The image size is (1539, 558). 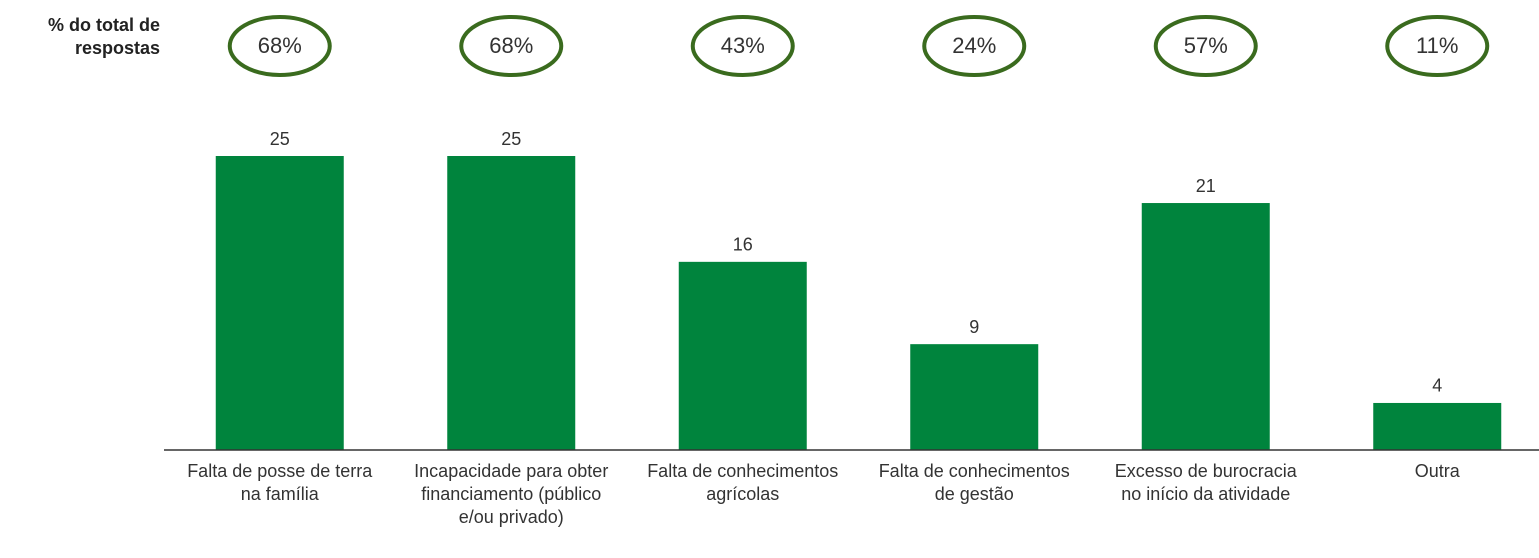 I want to click on share-label: 43%, so click(x=743, y=45).